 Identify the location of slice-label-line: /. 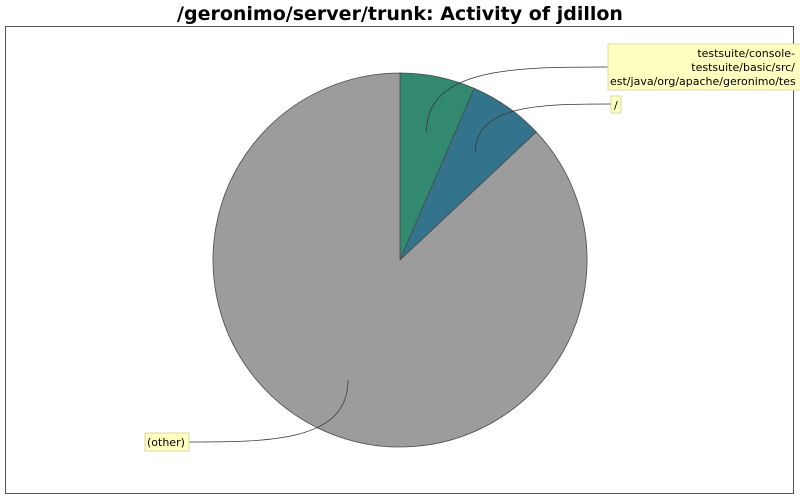
(616, 105).